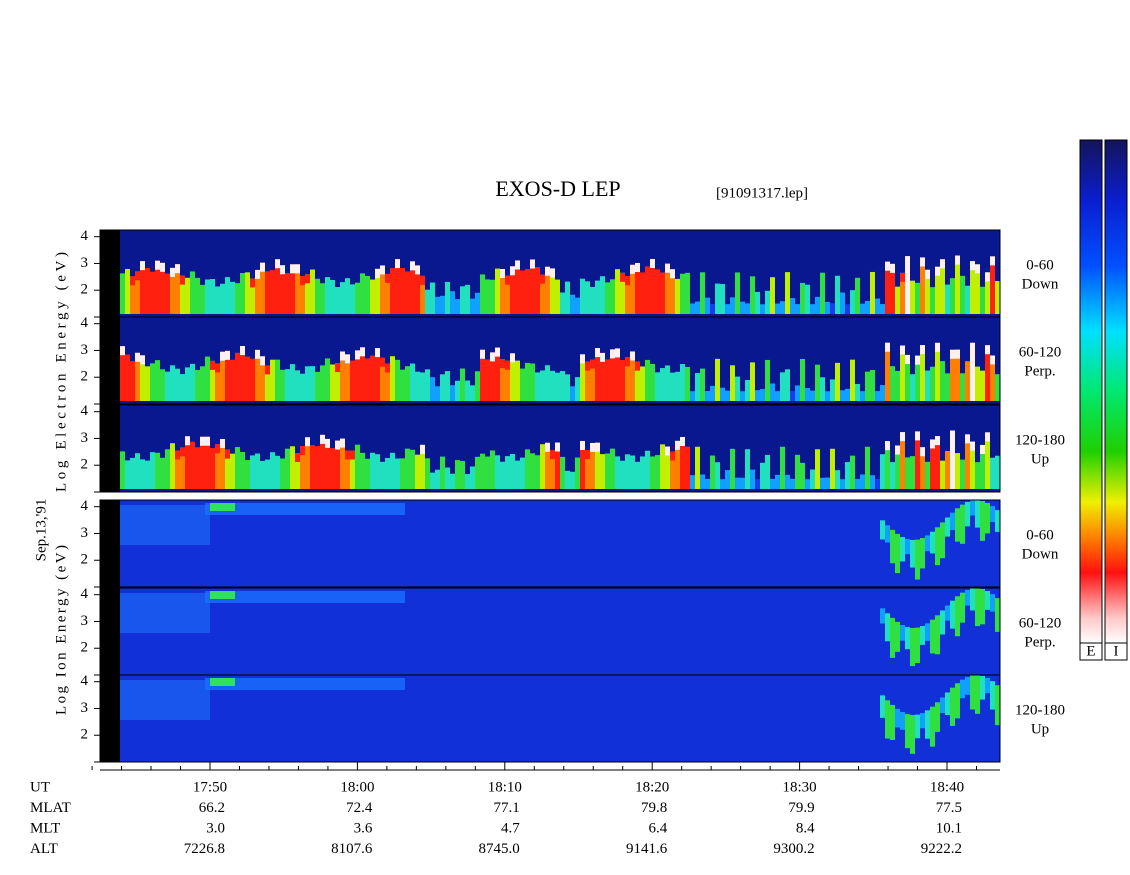 The height and width of the screenshot is (875, 1130). I want to click on y-tick-label: 3, so click(85, 533).